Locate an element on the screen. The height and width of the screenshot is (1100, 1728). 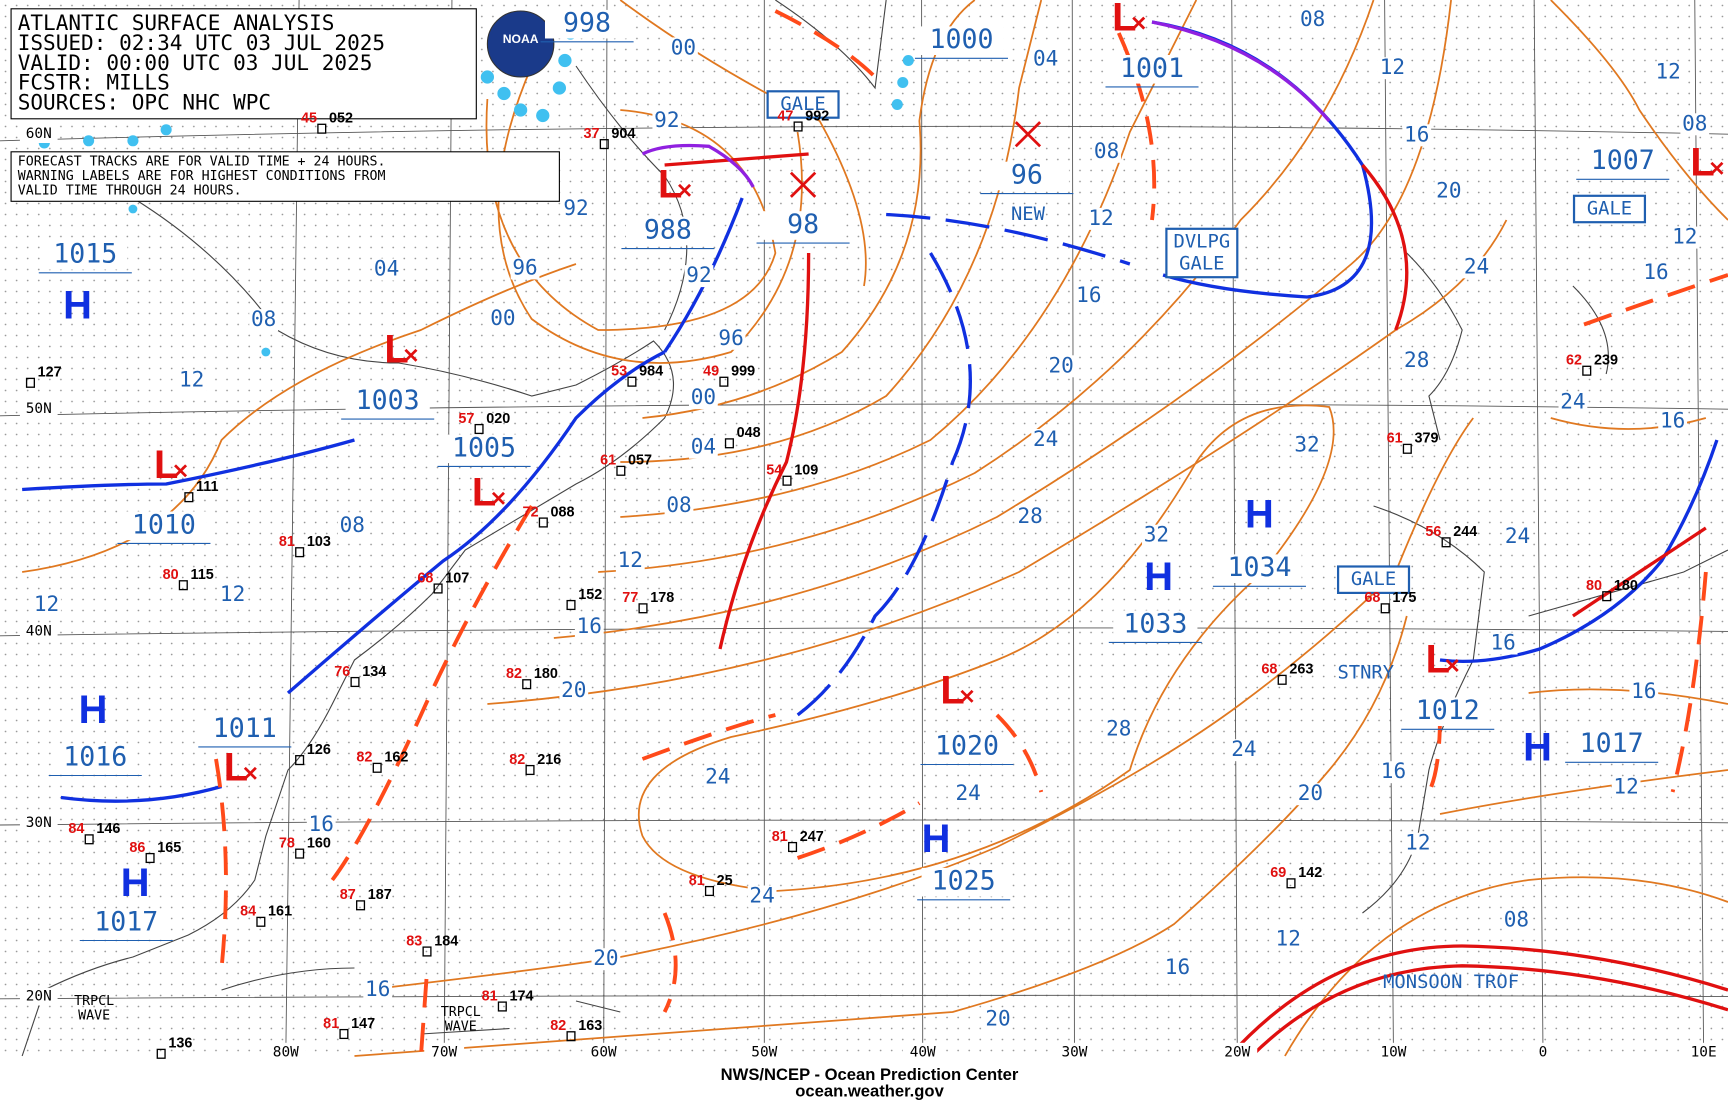
lon-label: 80W is located at coordinates (286, 1053).